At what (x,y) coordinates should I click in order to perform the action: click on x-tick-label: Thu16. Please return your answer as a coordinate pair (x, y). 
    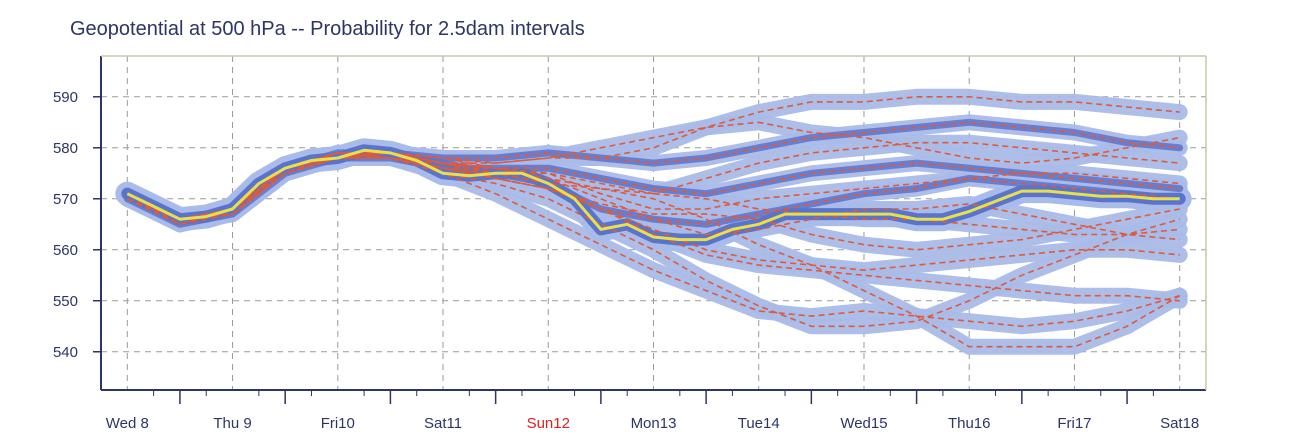
    Looking at the image, I should click on (969, 423).